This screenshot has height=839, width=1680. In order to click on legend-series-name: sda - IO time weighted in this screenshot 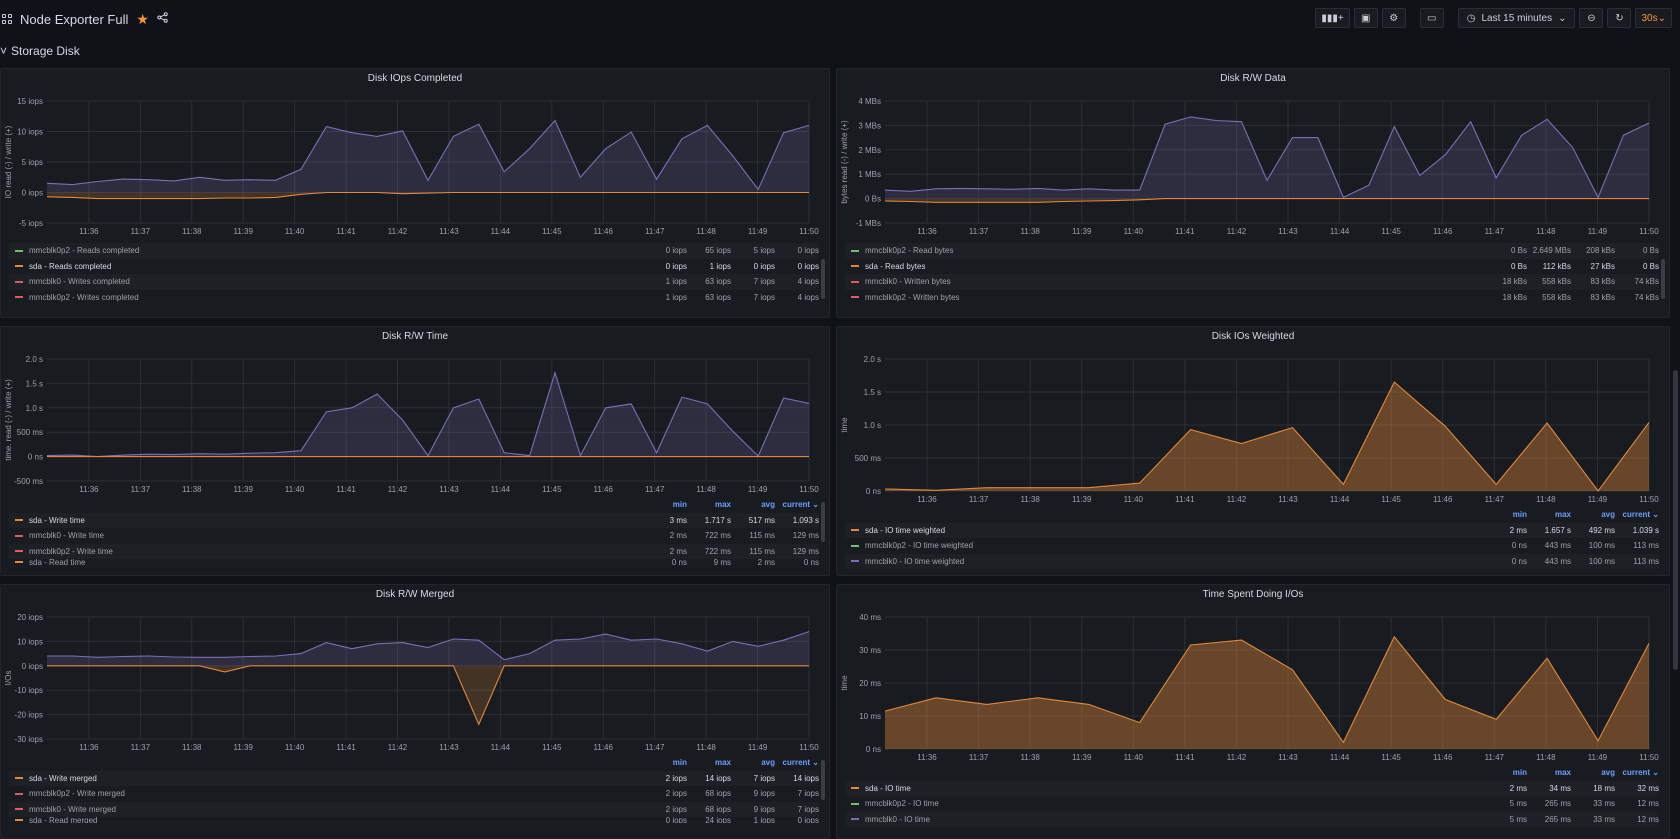, I will do `click(905, 530)`.